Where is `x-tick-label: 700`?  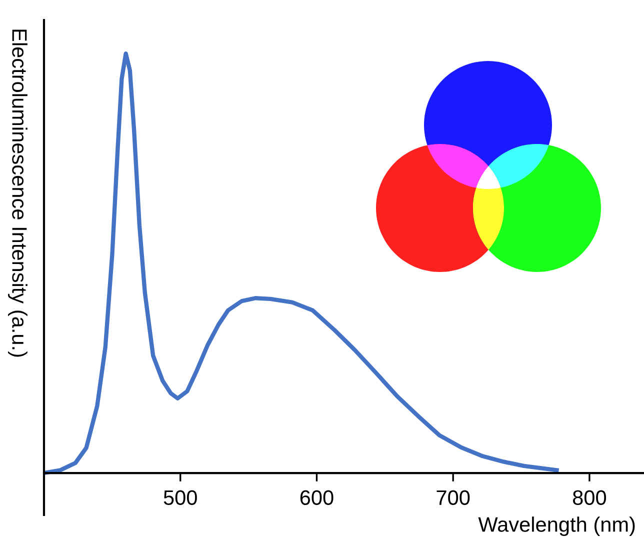
x-tick-label: 700 is located at coordinates (453, 498).